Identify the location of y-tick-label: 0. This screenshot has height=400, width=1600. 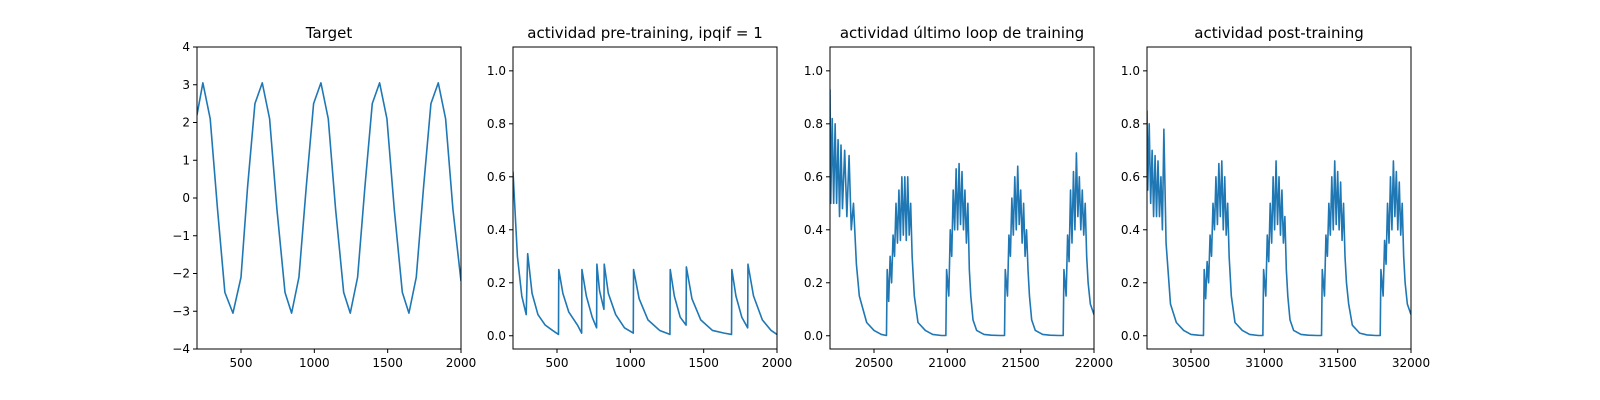
(186, 198).